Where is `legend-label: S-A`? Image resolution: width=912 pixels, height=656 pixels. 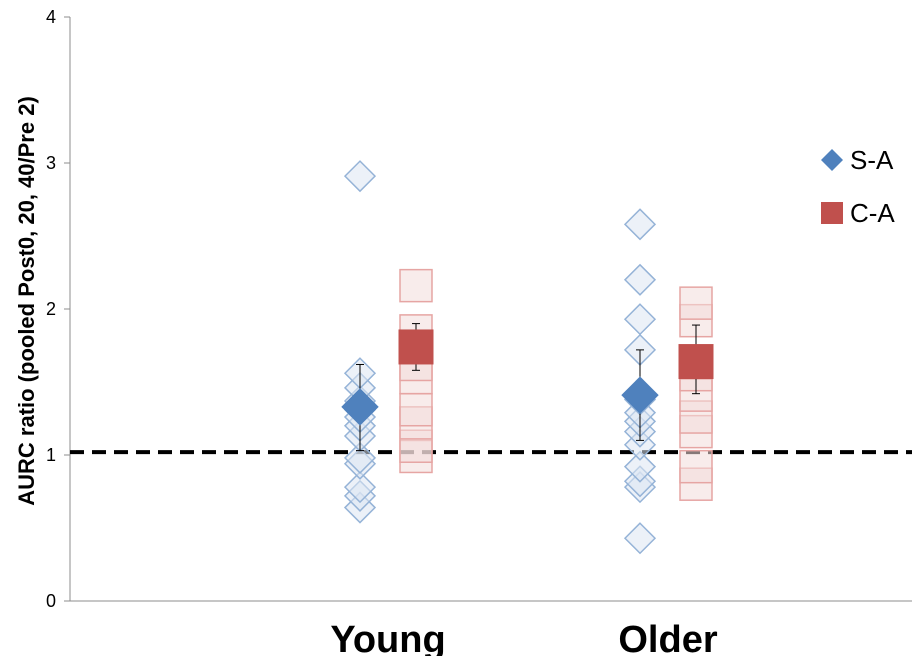 legend-label: S-A is located at coordinates (872, 160).